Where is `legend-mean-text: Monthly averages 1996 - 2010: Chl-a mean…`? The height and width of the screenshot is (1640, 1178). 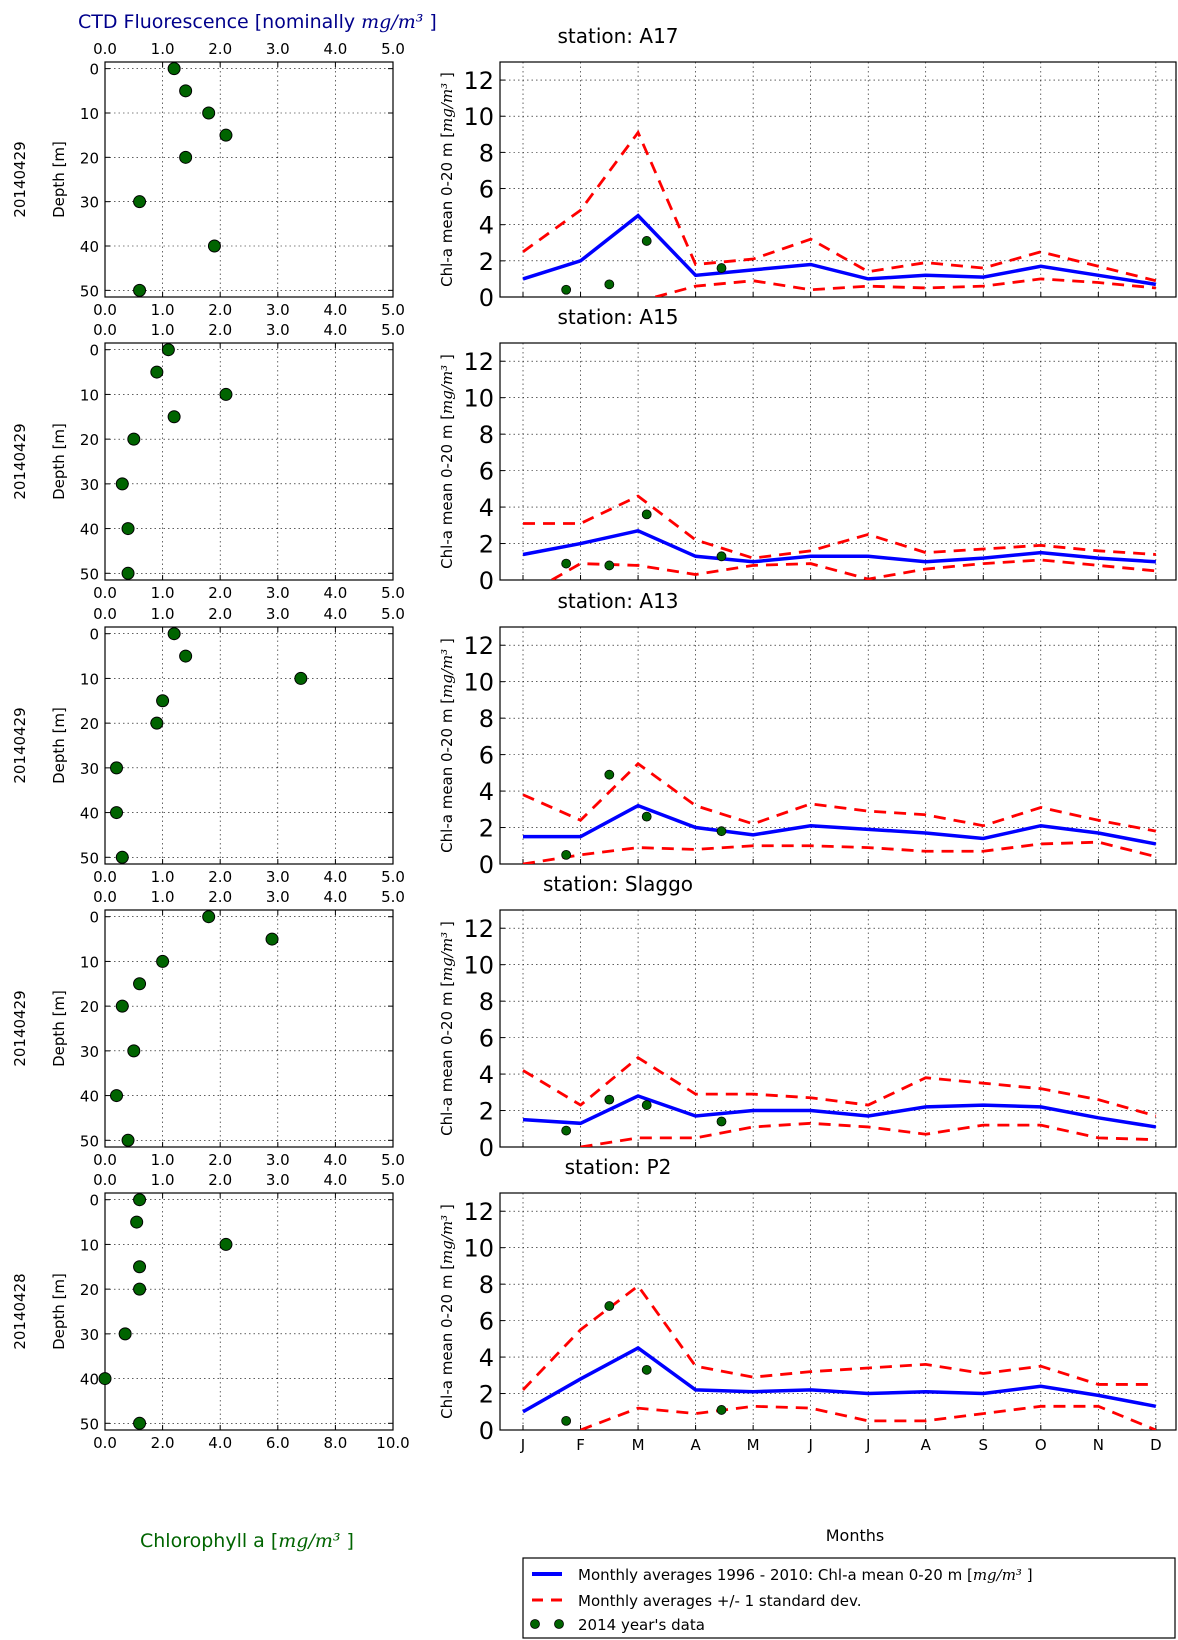 legend-mean-text: Monthly averages 1996 - 2010: Chl-a mean… is located at coordinates (805, 1575).